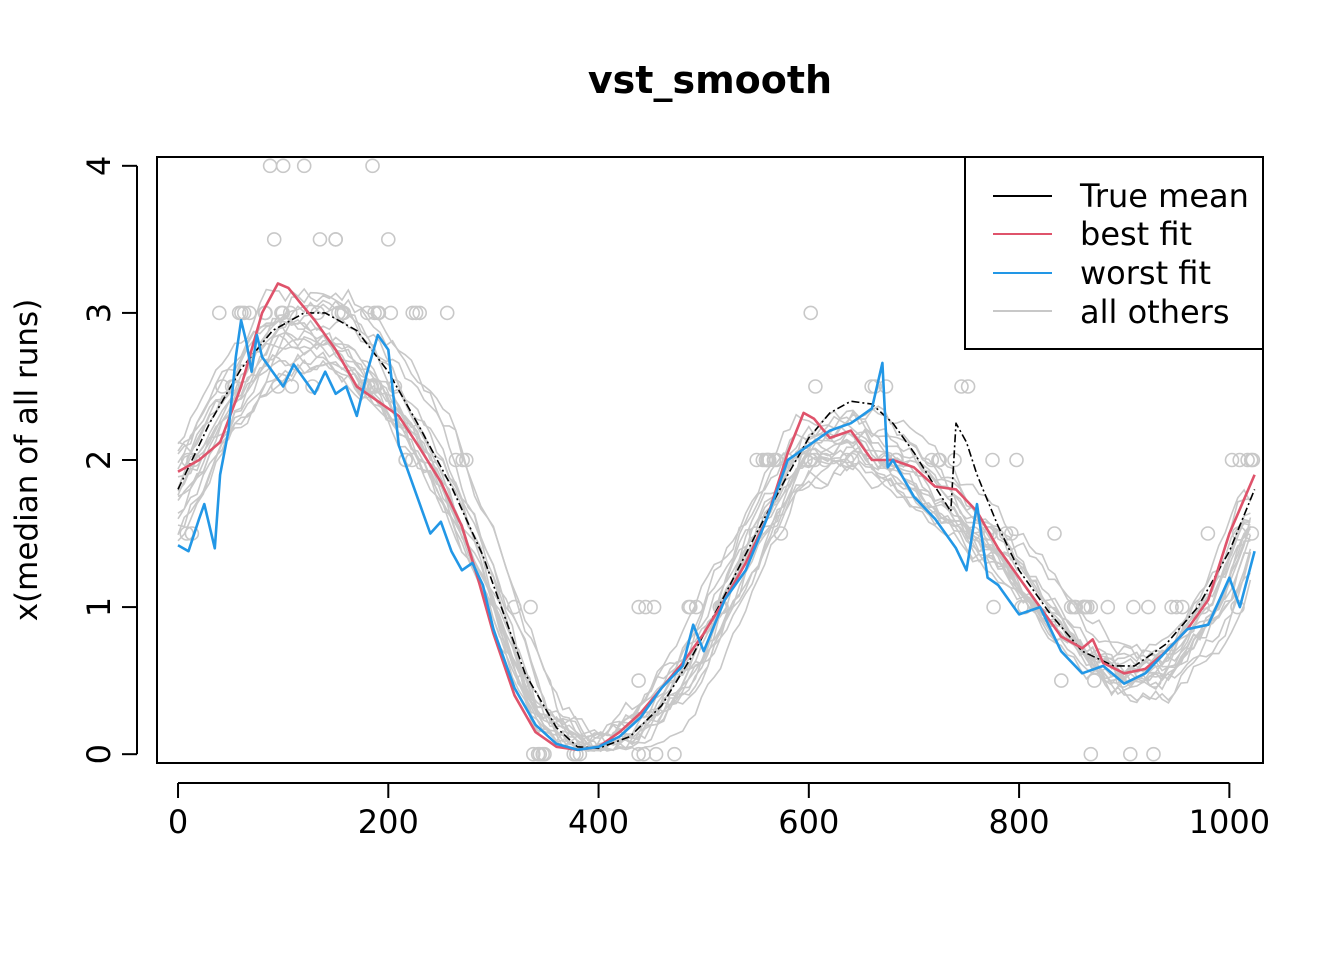  Describe the element at coordinates (27, 460) in the screenshot. I see `y-axis-label: x(median of all runs)` at that location.